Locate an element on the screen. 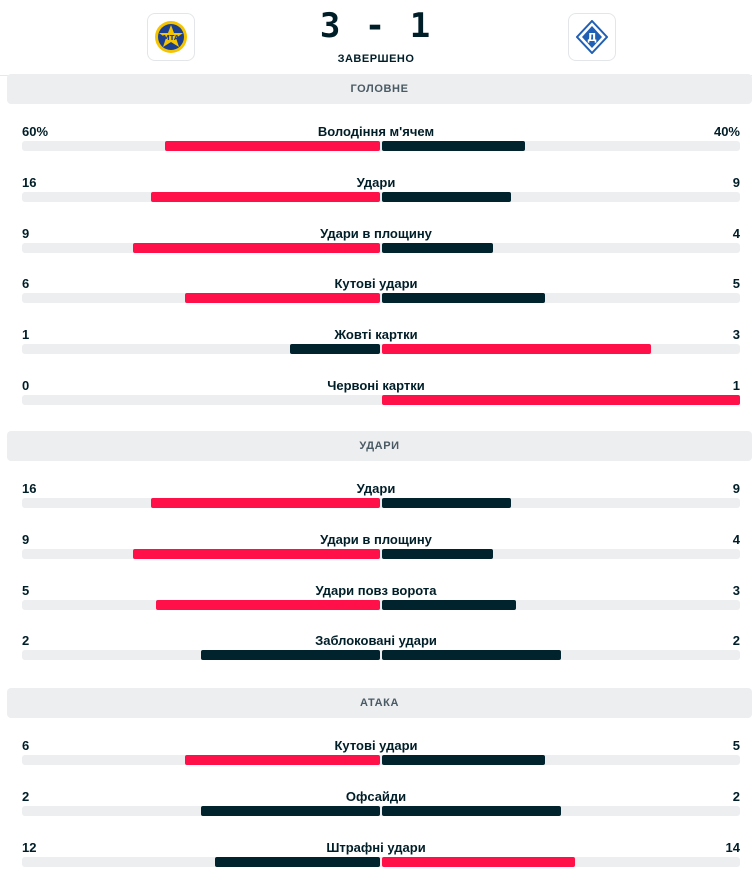  section-header: УДАРИ is located at coordinates (379, 446).